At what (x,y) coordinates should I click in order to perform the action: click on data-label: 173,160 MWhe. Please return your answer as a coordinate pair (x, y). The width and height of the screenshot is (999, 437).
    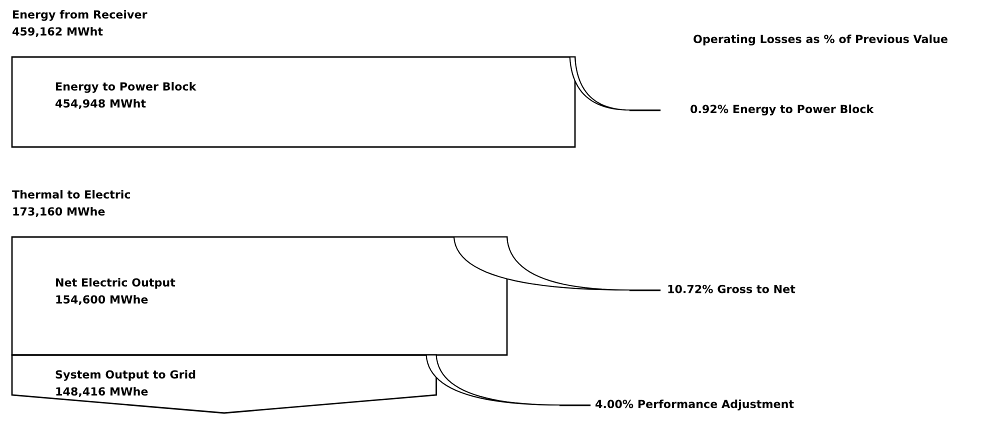
    Looking at the image, I should click on (59, 212).